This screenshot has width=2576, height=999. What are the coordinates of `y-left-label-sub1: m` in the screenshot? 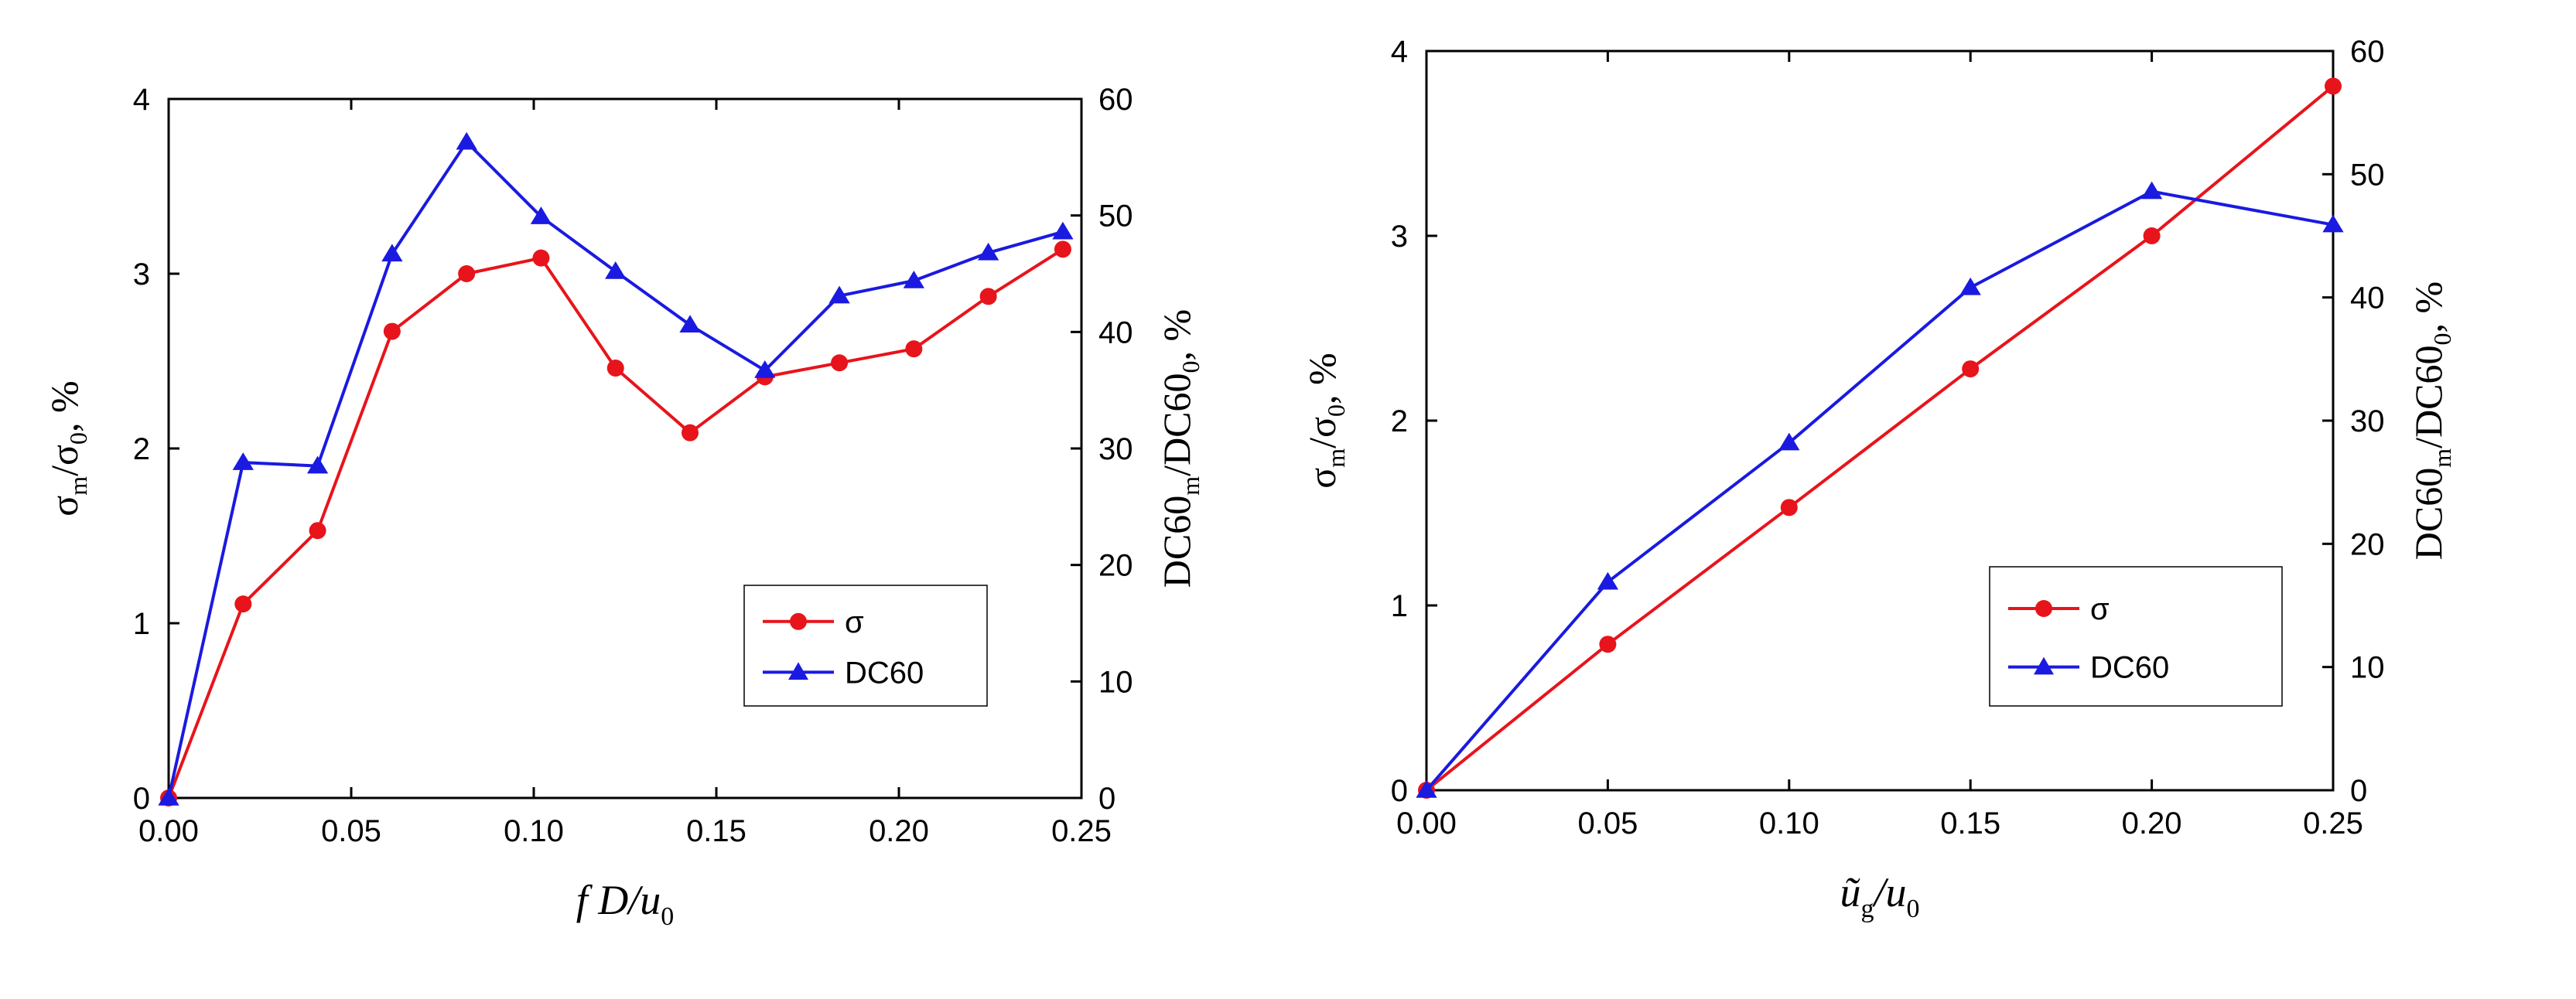 It's located at (1336, 458).